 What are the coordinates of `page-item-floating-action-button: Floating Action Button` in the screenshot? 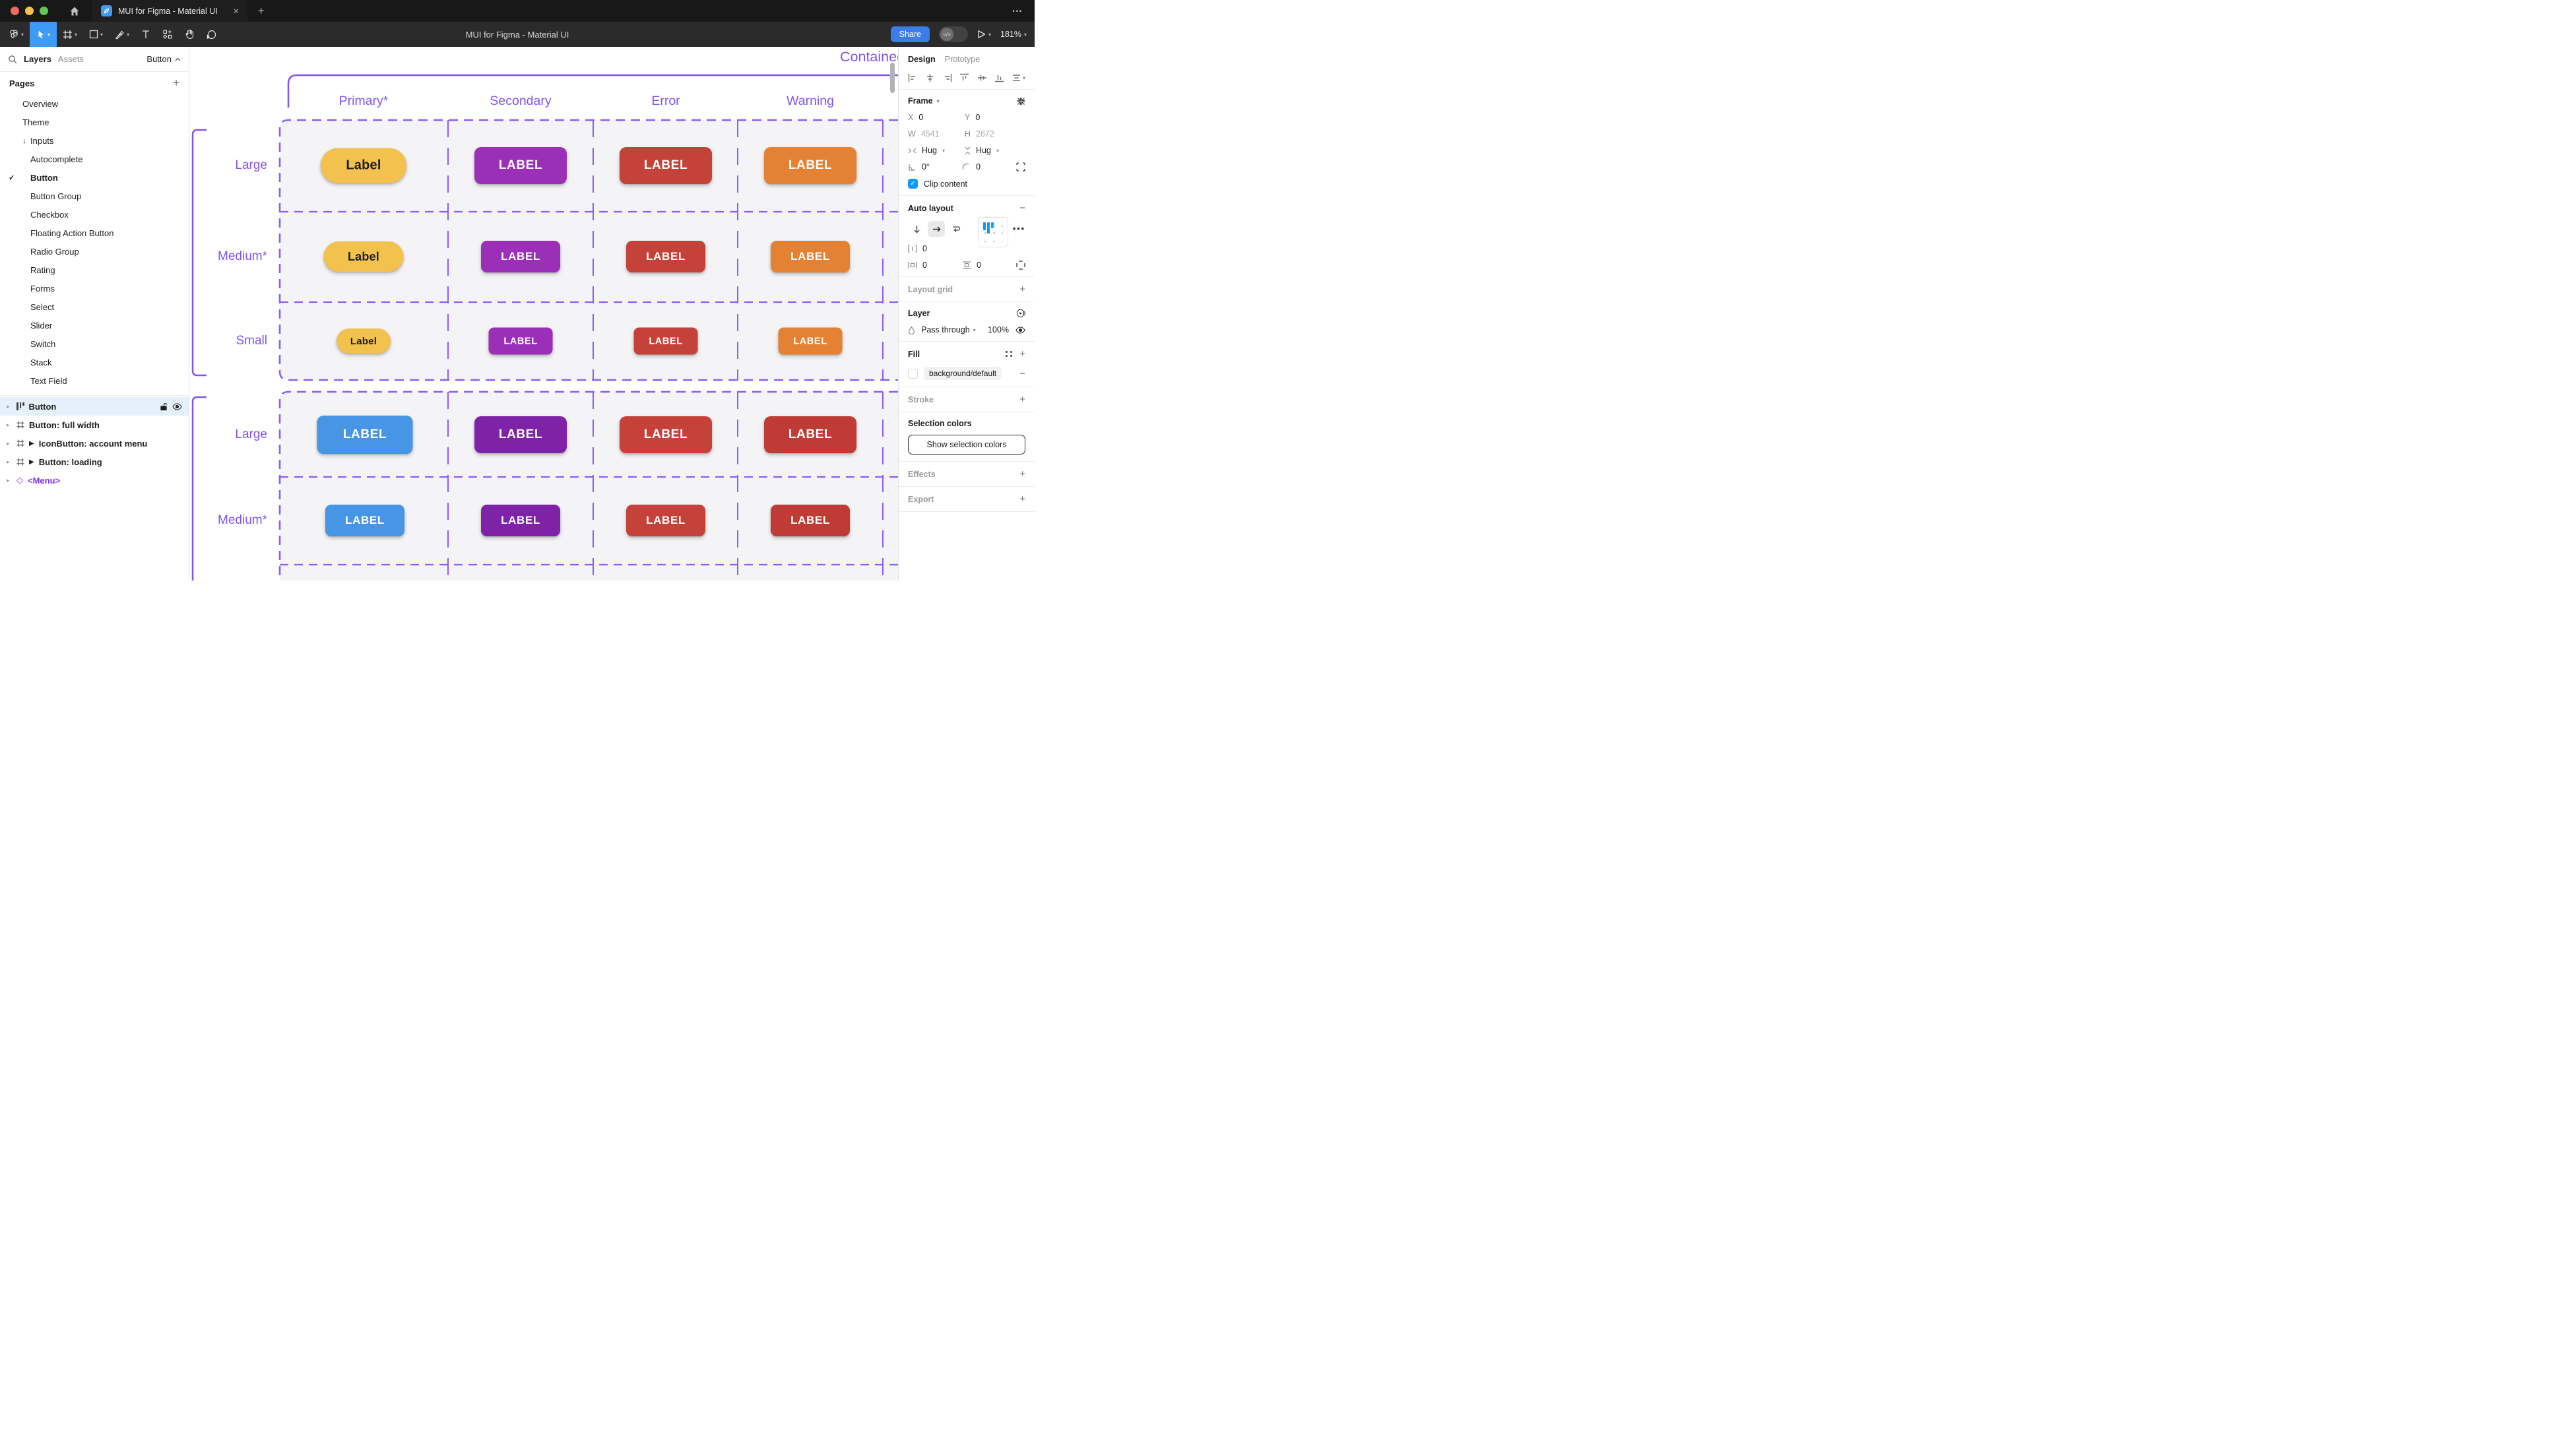 It's located at (72, 233).